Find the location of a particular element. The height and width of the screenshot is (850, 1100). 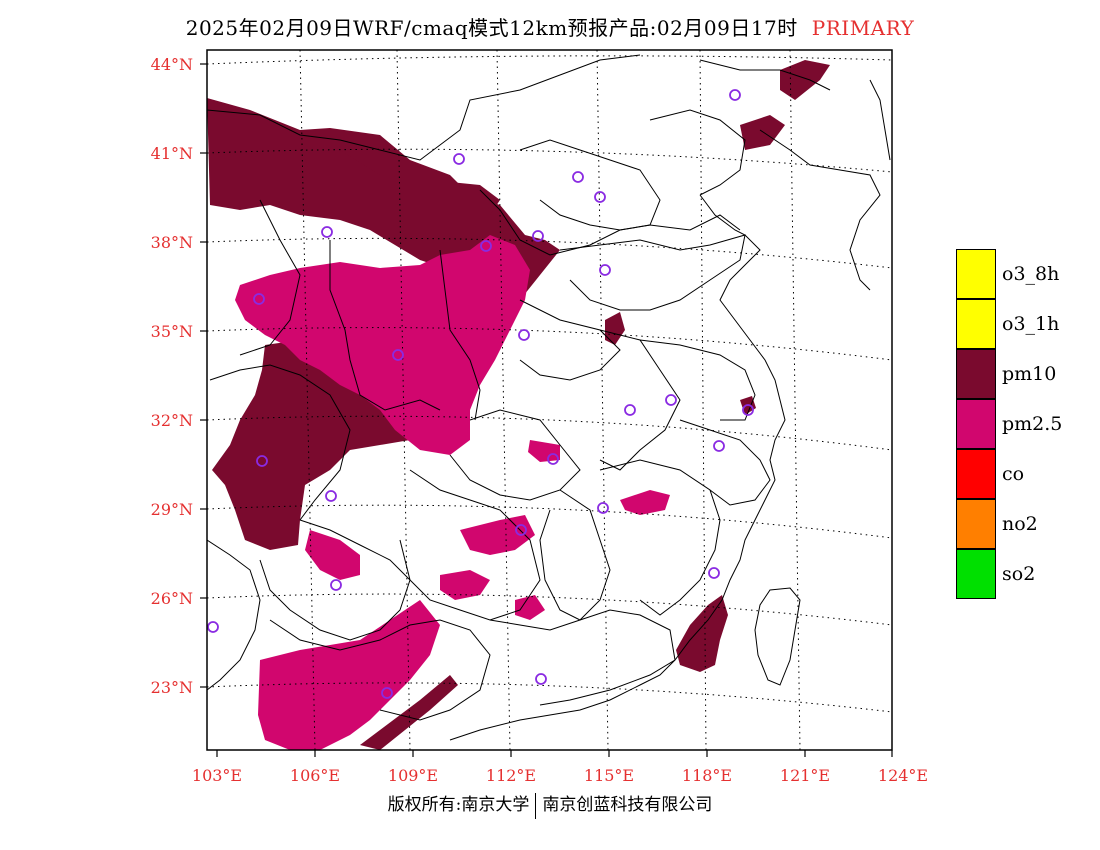

pm25-region-hubei-east is located at coordinates (544, 451).